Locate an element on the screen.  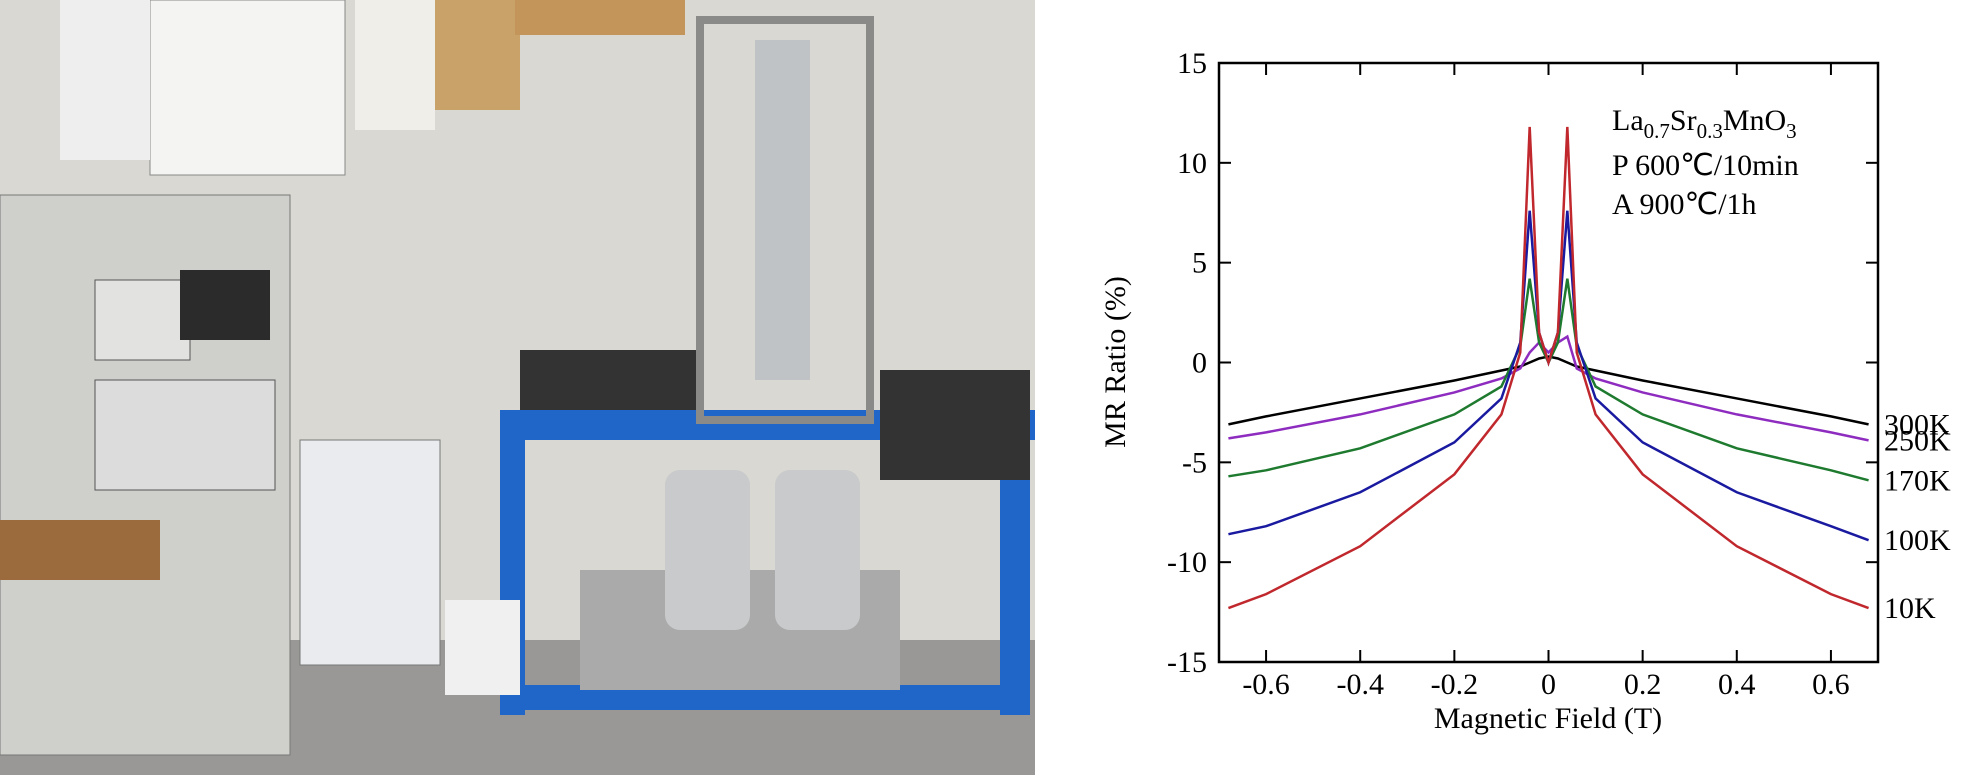
formula-subscript: 3 is located at coordinates (1791, 131).